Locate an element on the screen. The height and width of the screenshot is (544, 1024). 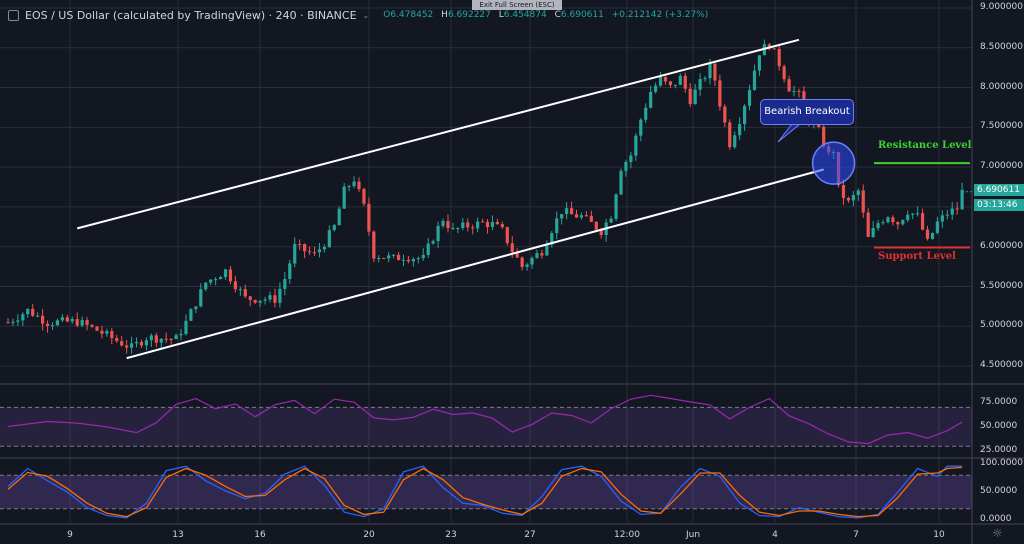
x-tick-label: 13 is located at coordinates (178, 535).